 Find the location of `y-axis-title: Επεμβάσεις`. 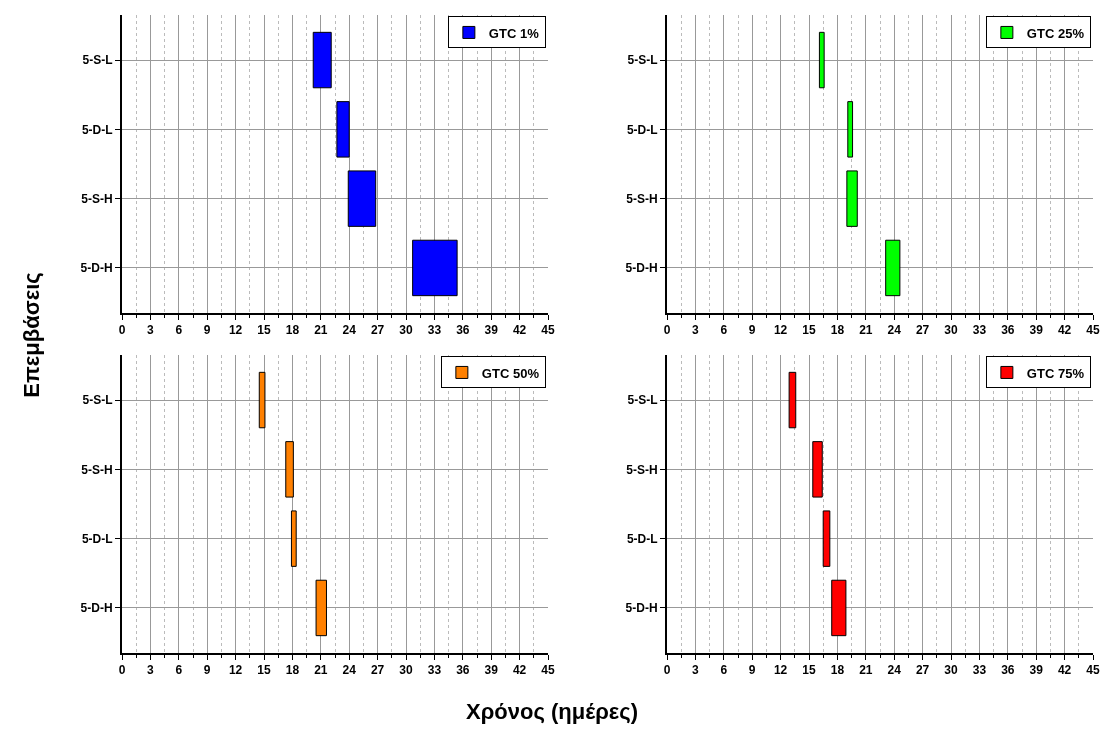

y-axis-title: Επεμβάσεις is located at coordinates (32, 335).